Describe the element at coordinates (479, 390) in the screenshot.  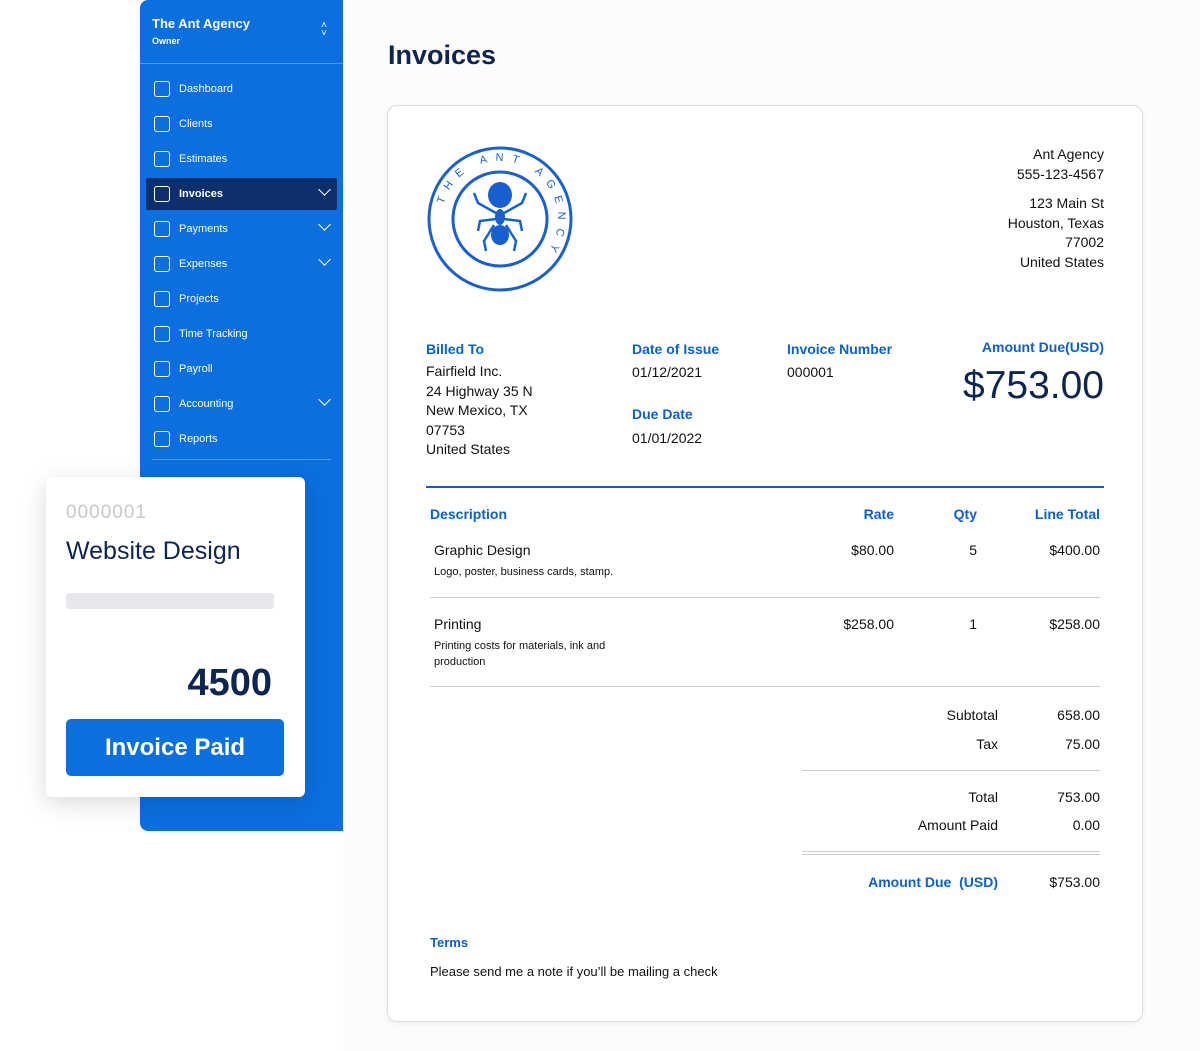
I see `address-line: 24 Highway 35 N` at that location.